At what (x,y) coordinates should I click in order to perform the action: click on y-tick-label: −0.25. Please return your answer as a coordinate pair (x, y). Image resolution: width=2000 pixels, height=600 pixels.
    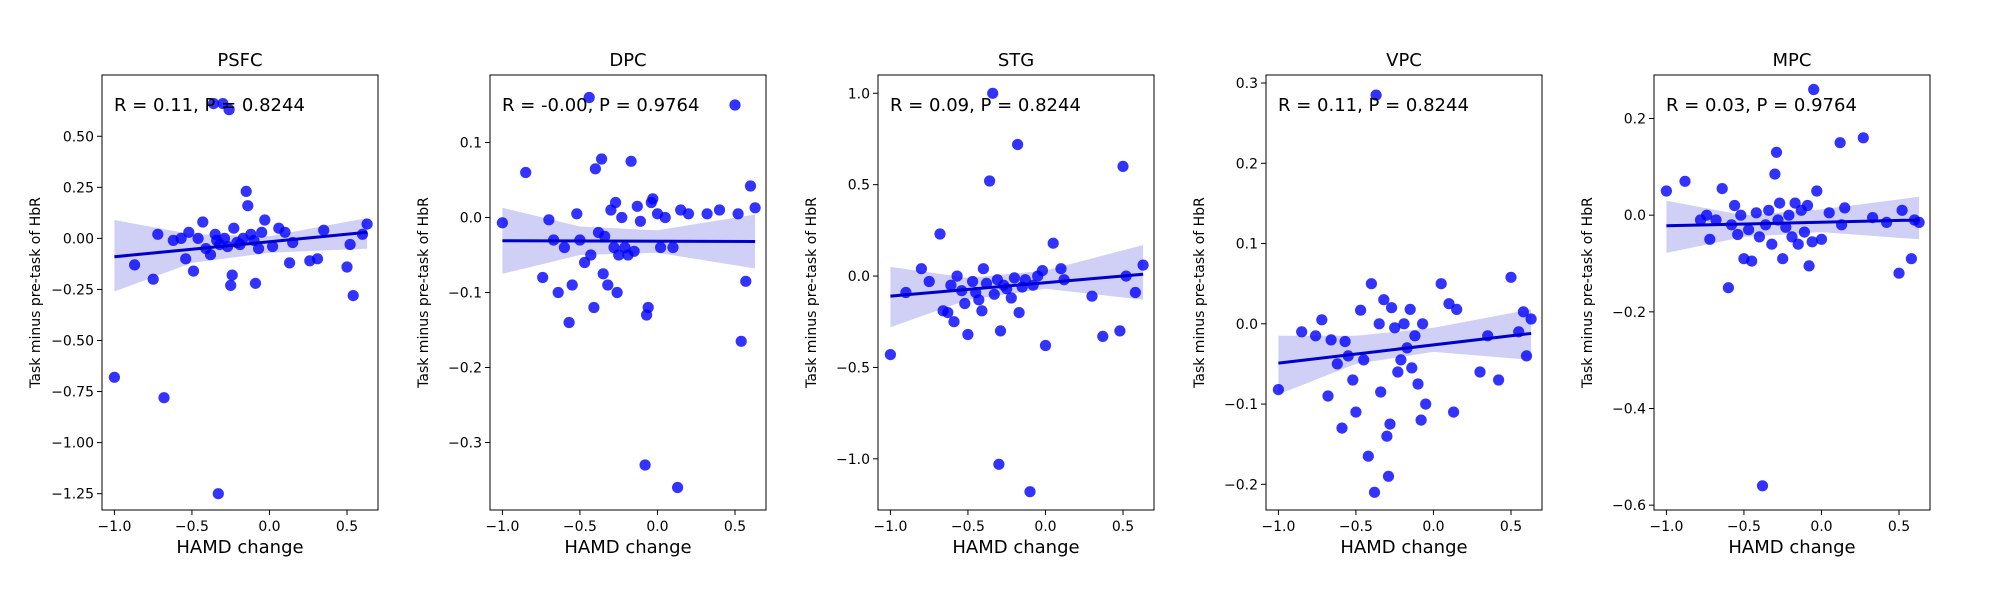
    Looking at the image, I should click on (72, 290).